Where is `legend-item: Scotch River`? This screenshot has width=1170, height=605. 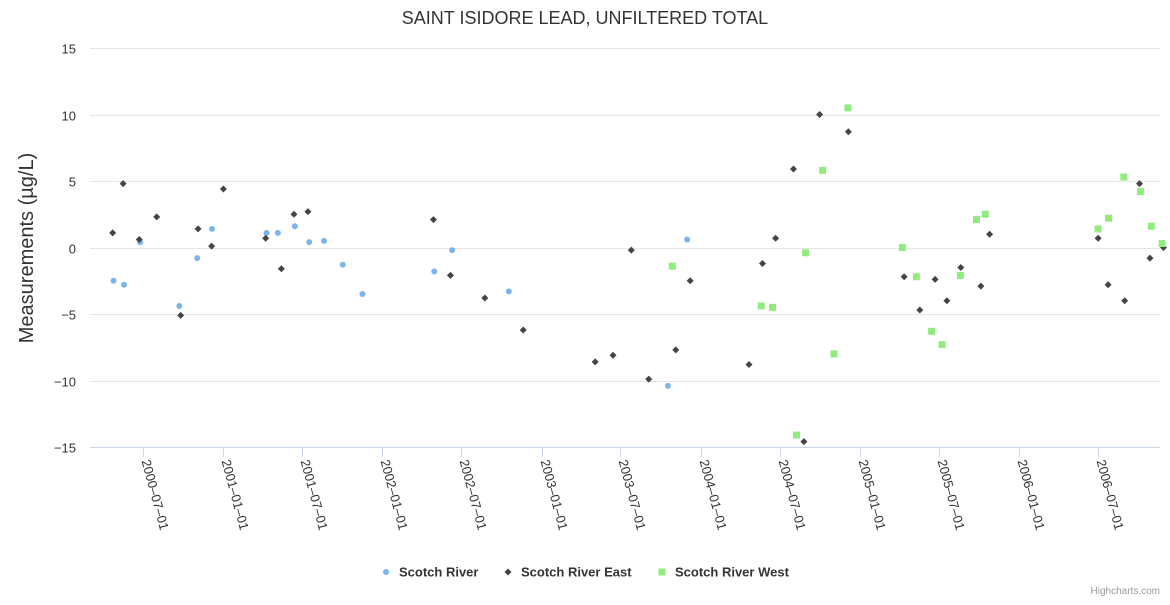
legend-item: Scotch River is located at coordinates (430, 572).